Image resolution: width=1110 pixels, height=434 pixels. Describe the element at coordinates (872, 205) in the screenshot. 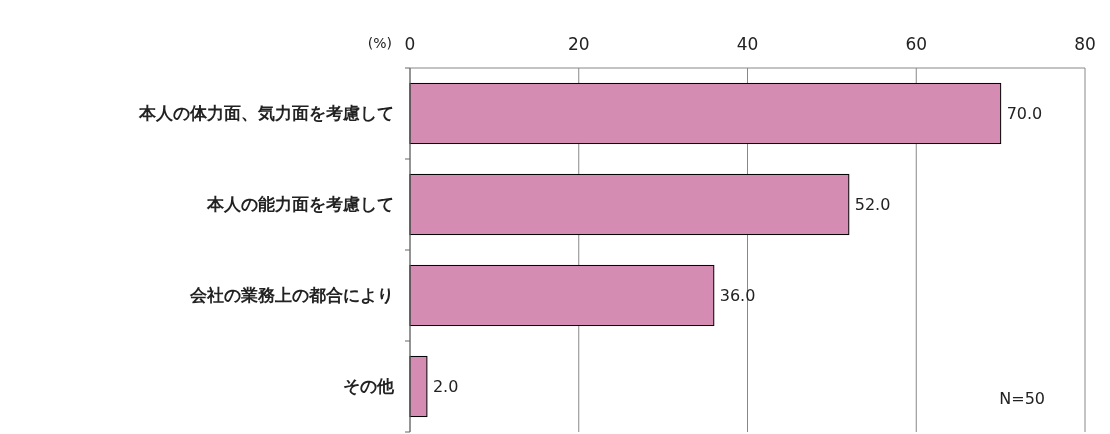

I see `data-label: 52.0` at that location.